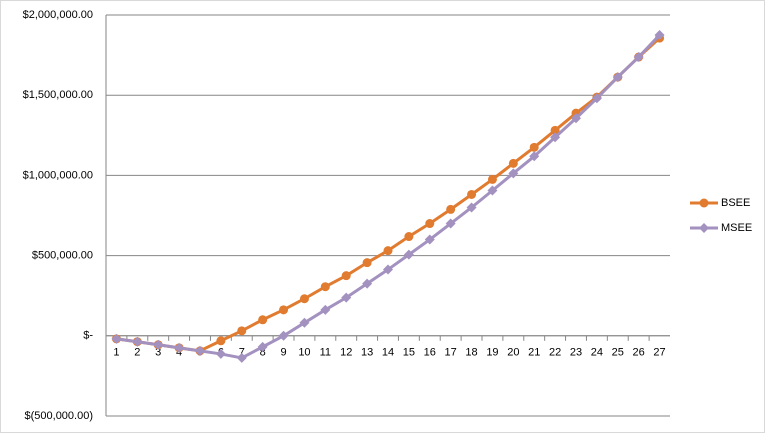 The height and width of the screenshot is (438, 765). I want to click on x-tick-label: 2, so click(137, 353).